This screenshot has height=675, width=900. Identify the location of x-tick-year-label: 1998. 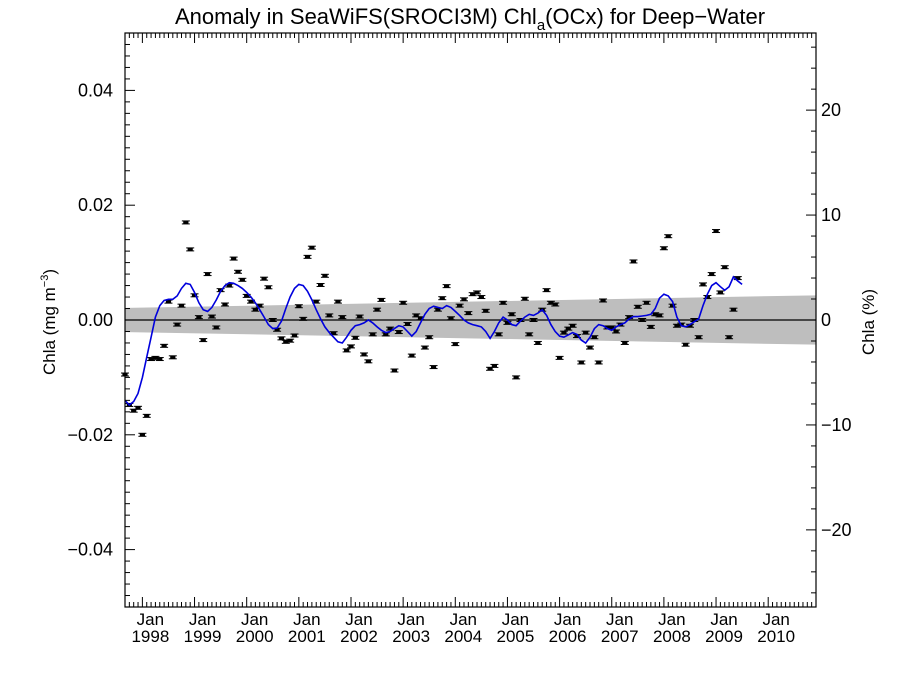
(150, 636).